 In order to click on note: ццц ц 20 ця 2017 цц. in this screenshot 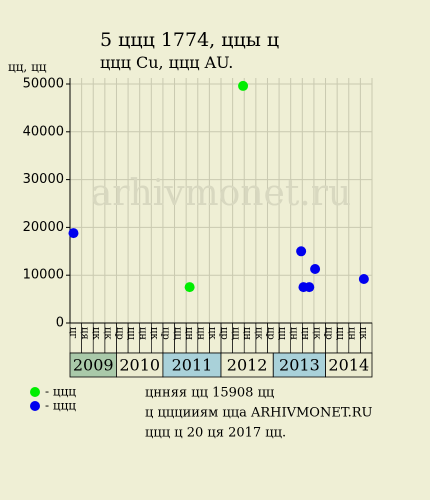, I will do `click(215, 433)`.